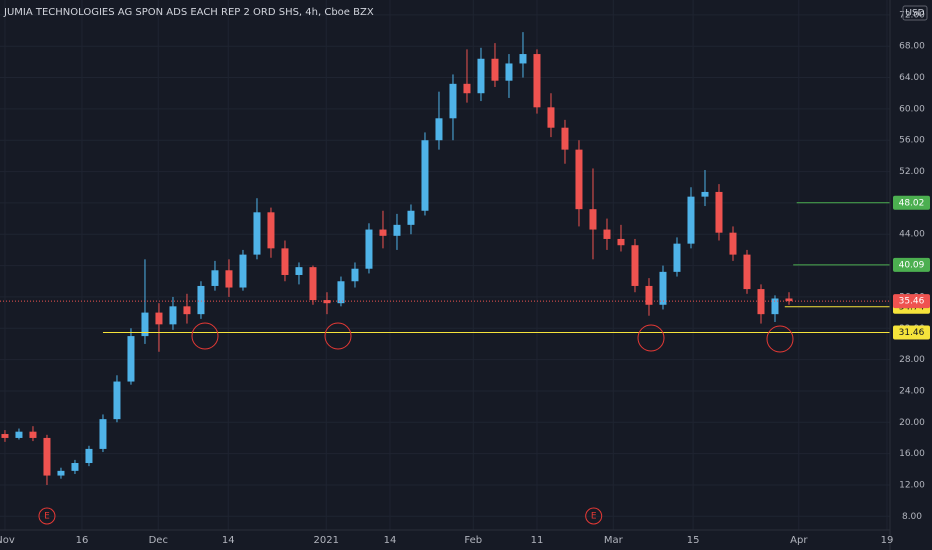 The height and width of the screenshot is (550, 932). Describe the element at coordinates (912, 391) in the screenshot. I see `y-tick-label: 24.00` at that location.